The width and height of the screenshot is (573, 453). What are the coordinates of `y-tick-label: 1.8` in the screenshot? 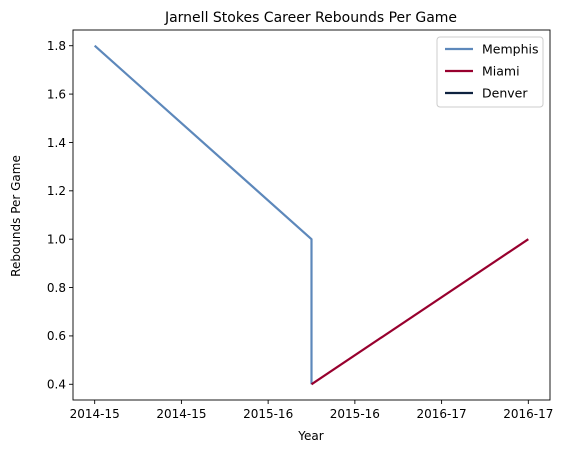 It's located at (56, 46).